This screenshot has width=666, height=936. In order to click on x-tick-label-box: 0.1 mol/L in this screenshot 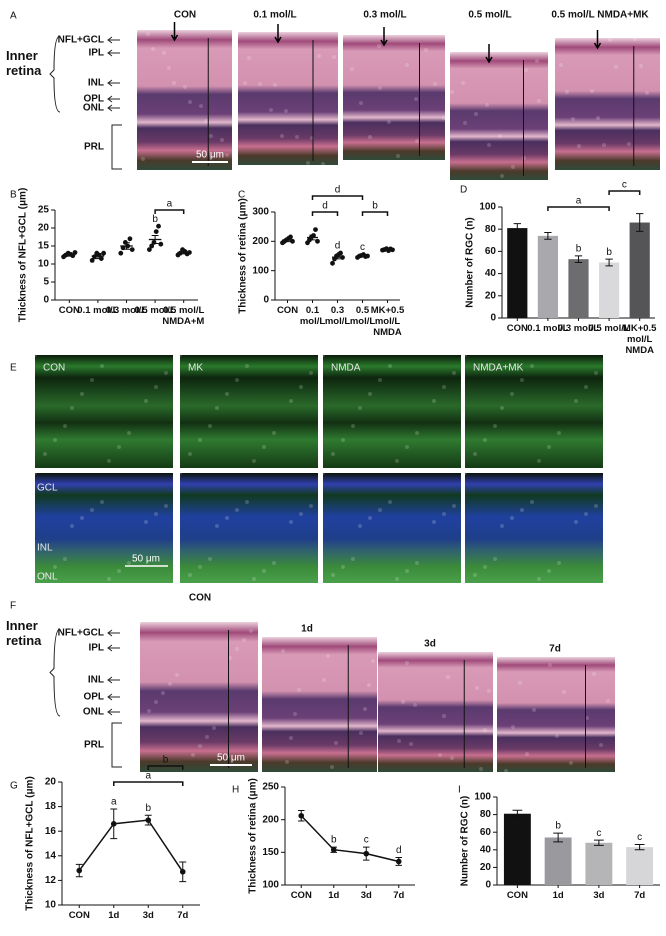, I will do `click(312, 316)`.